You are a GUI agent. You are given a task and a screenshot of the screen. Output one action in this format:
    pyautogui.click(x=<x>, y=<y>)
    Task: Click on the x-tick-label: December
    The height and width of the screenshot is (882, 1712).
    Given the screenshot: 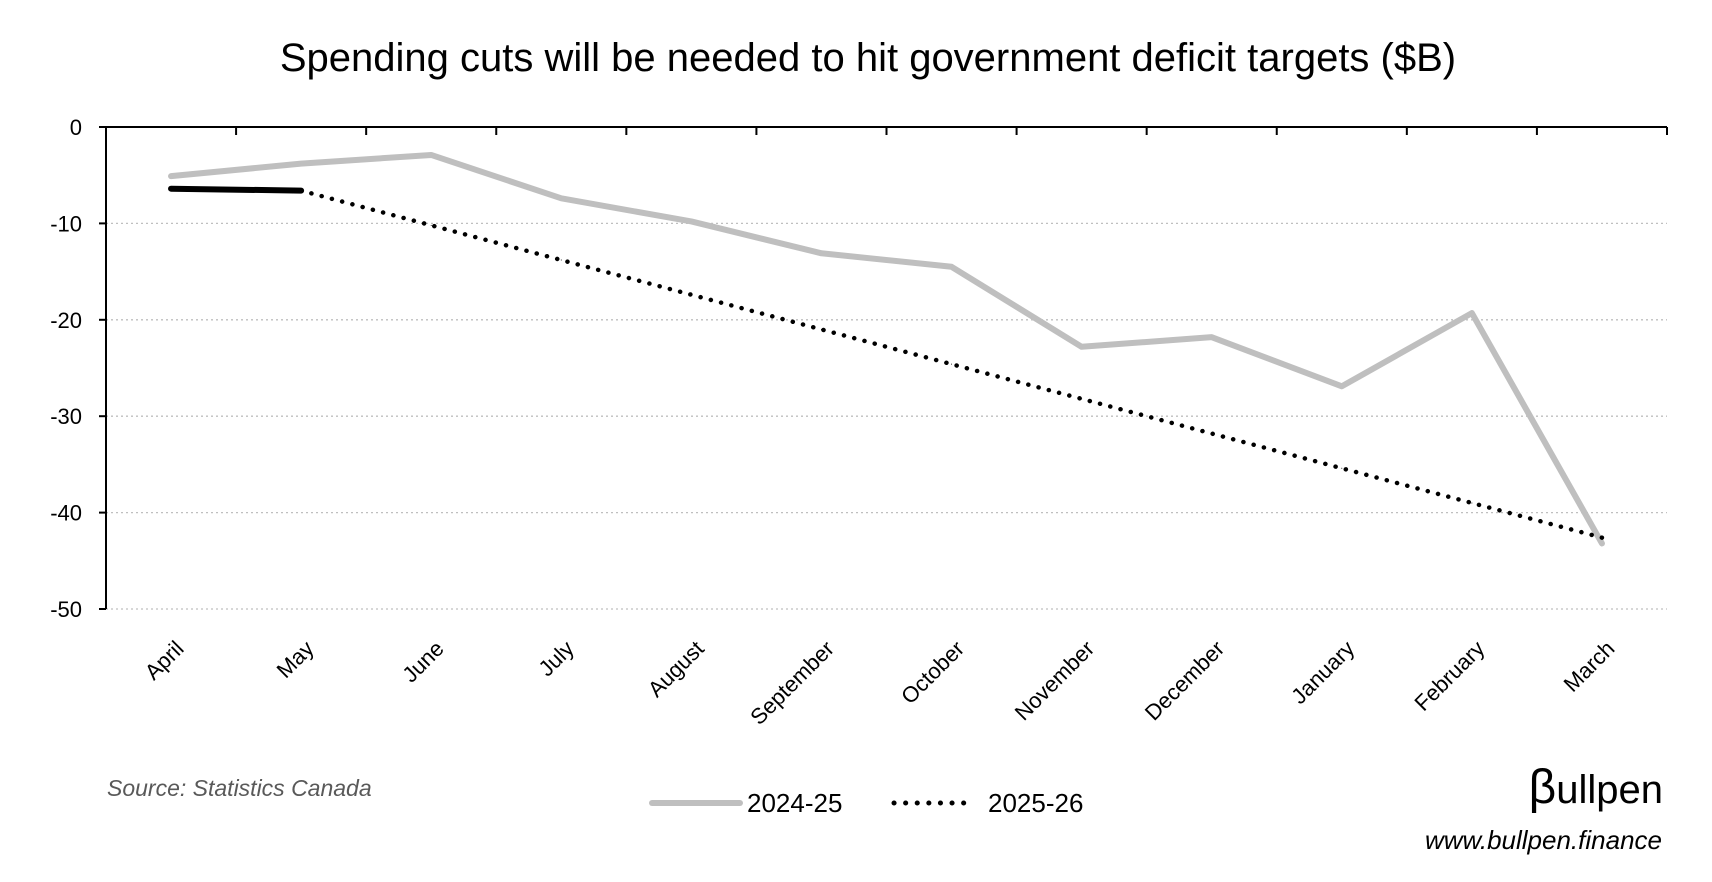 What is the action you would take?
    pyautogui.click(x=1184, y=680)
    